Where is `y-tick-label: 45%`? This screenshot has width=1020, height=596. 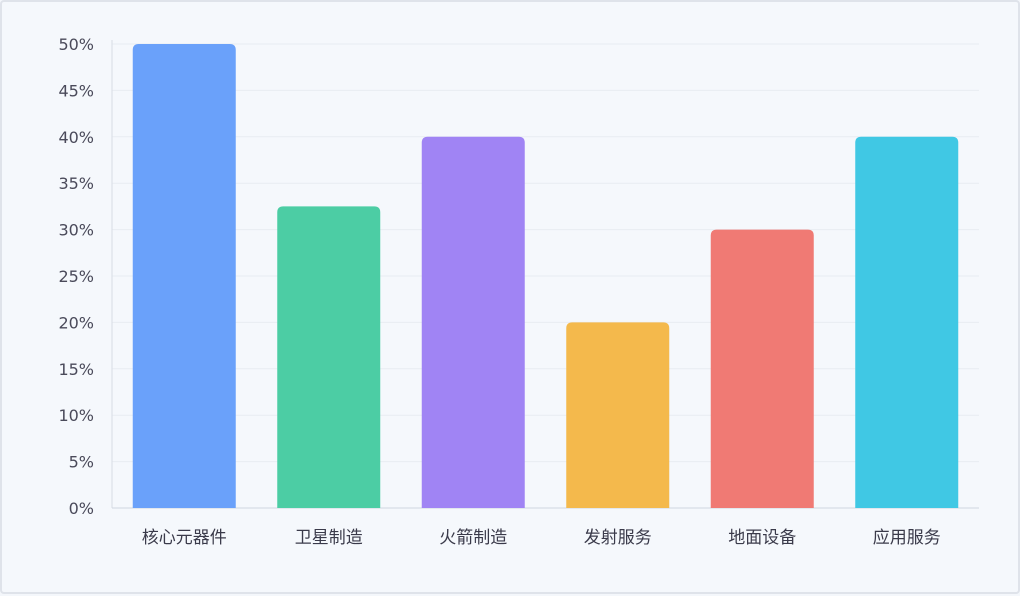 y-tick-label: 45% is located at coordinates (76, 90).